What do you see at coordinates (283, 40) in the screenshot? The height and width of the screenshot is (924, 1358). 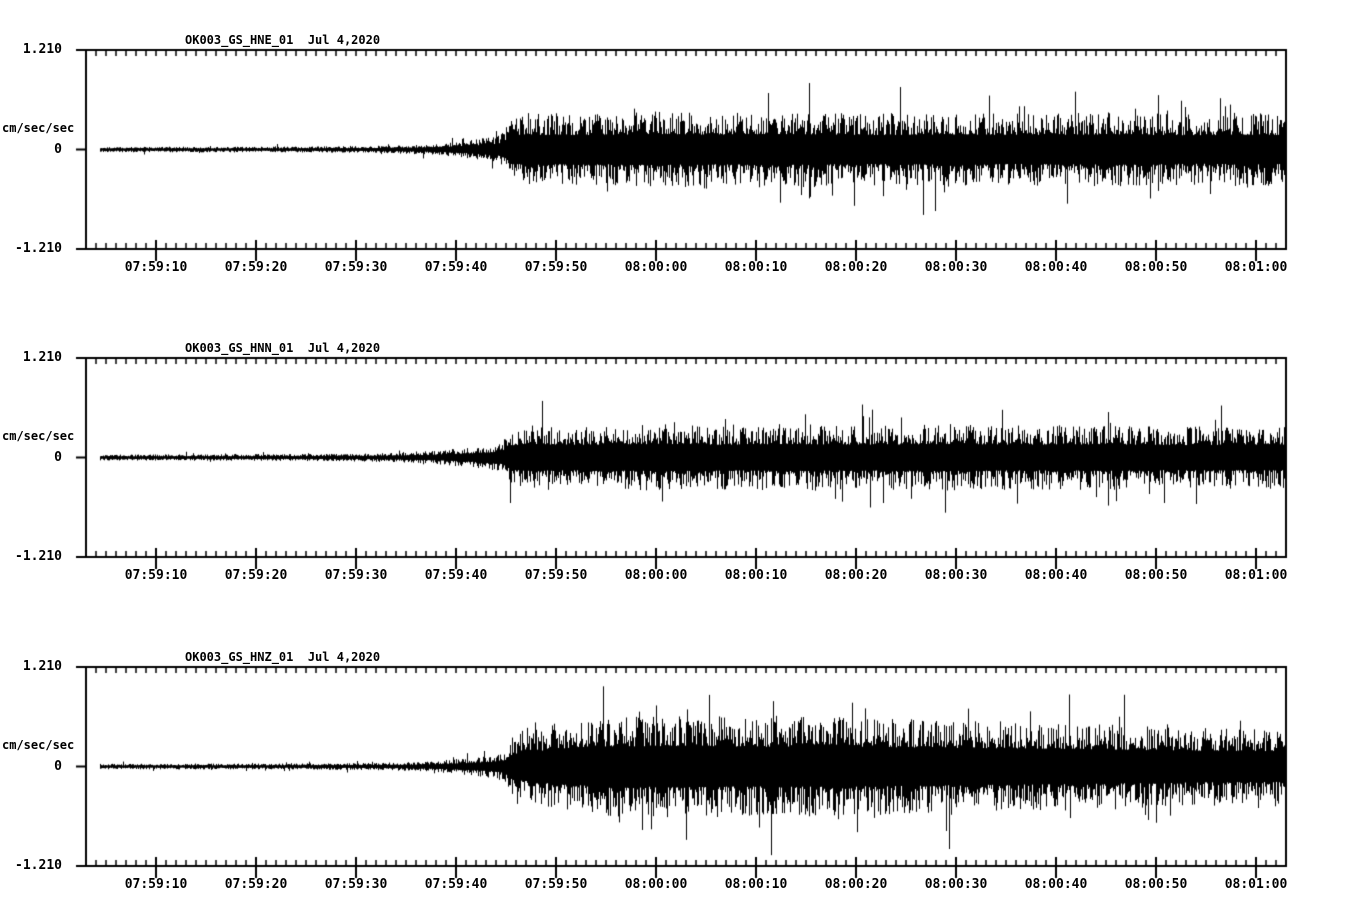 I see `plot-title: OK003_GS_HNE_01 Jul 4,2020` at bounding box center [283, 40].